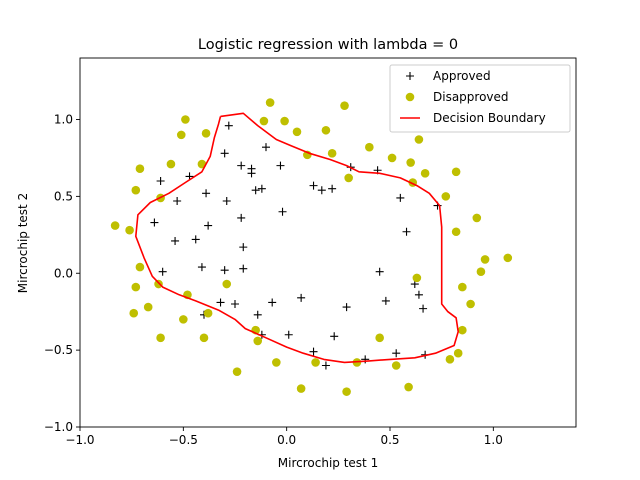 The image size is (640, 480). I want to click on legend-label: Approved, so click(462, 76).